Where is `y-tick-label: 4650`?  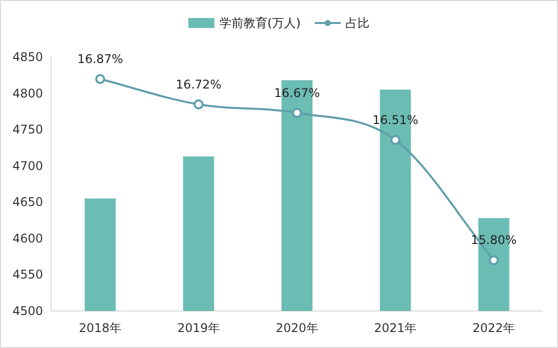
y-tick-label: 4650 is located at coordinates (27, 202).